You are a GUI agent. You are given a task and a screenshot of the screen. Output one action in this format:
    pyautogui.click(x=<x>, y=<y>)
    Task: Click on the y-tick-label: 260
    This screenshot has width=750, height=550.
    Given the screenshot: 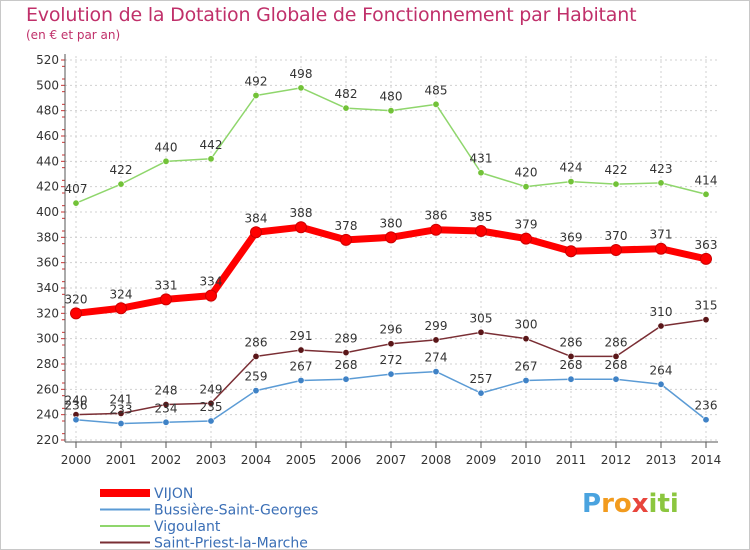 What is the action you would take?
    pyautogui.click(x=47, y=389)
    